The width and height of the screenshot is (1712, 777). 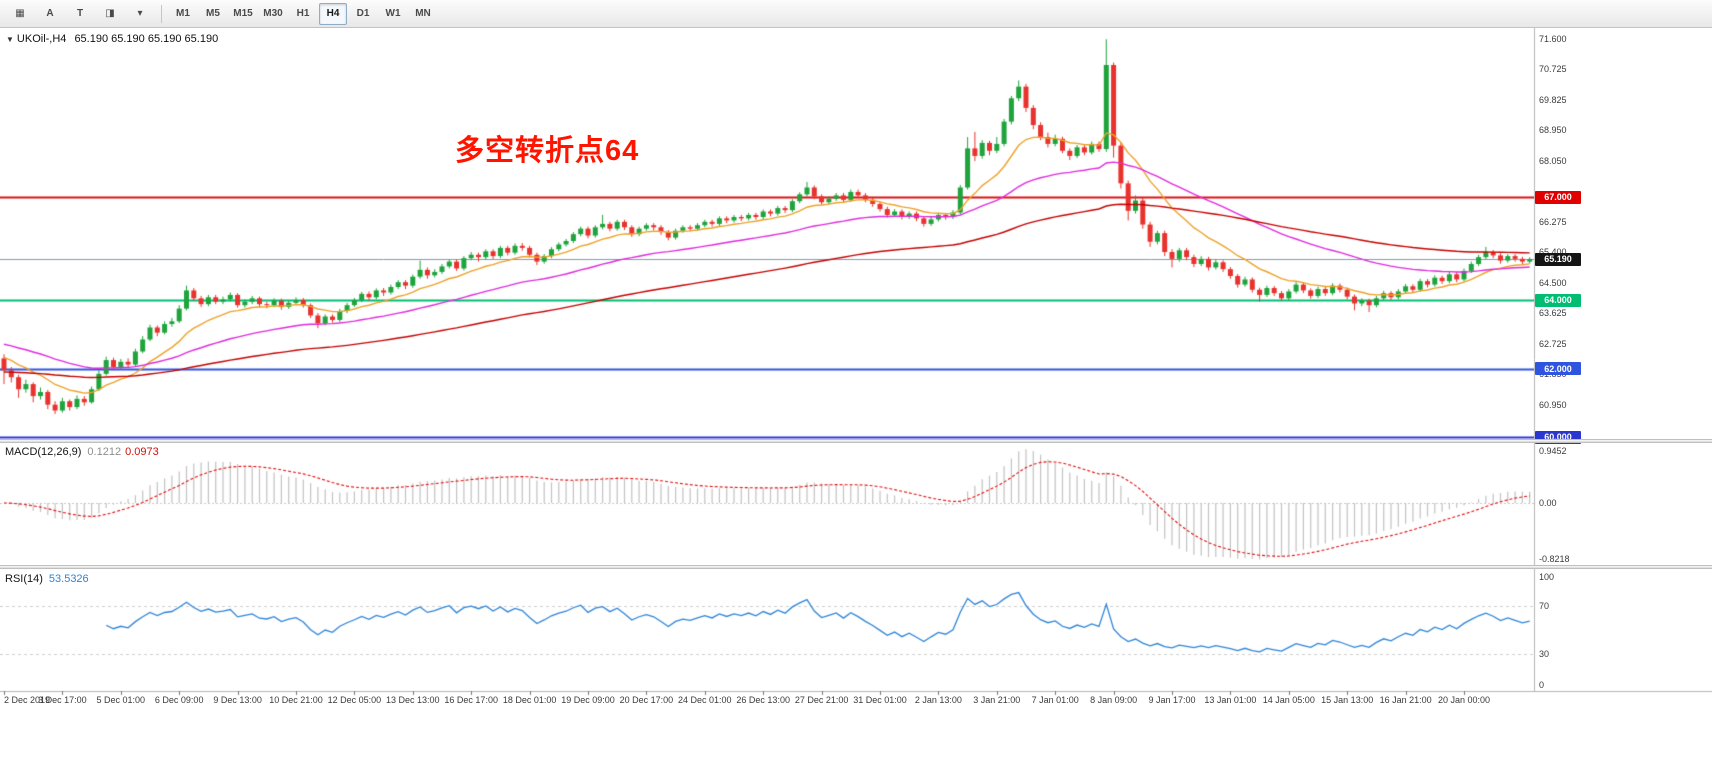 I want to click on macd-name: MACD(12,26,9), so click(x=43, y=452).